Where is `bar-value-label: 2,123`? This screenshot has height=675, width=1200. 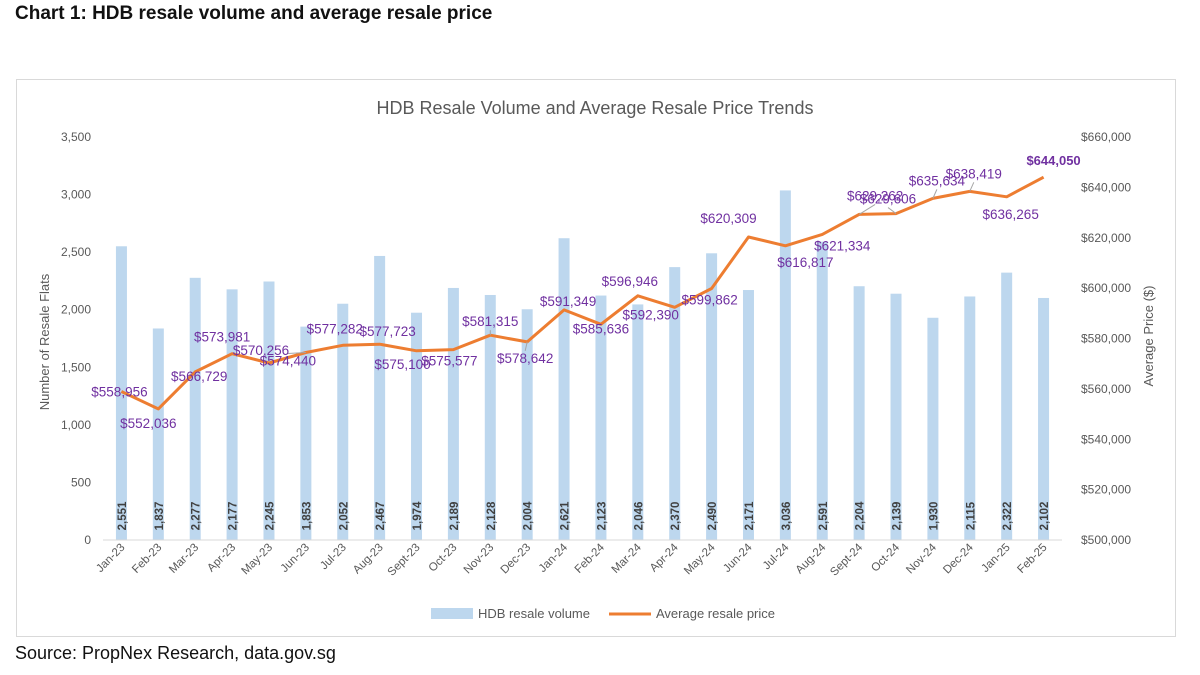 bar-value-label: 2,123 is located at coordinates (602, 516).